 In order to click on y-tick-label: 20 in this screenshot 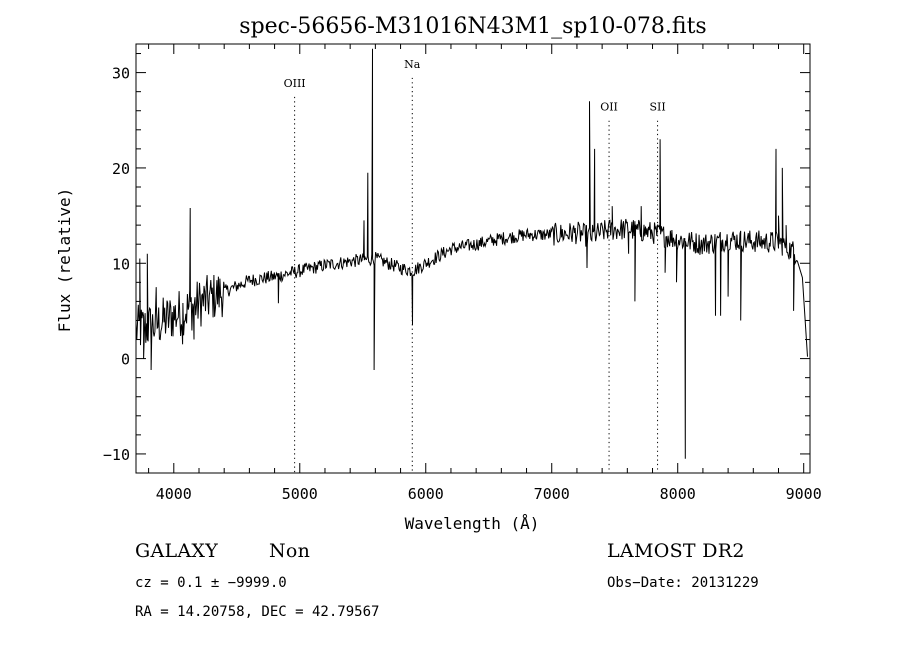, I will do `click(121, 169)`.